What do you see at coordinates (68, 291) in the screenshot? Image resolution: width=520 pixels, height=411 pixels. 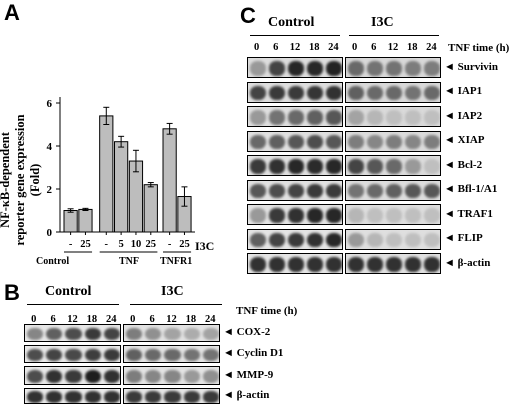 I see `panel-b-group-control: Control` at bounding box center [68, 291].